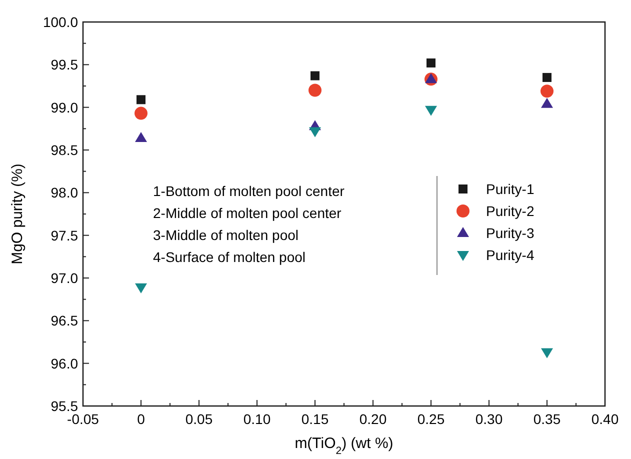  What do you see at coordinates (64, 235) in the screenshot?
I see `y-tick-label: 97.5` at bounding box center [64, 235].